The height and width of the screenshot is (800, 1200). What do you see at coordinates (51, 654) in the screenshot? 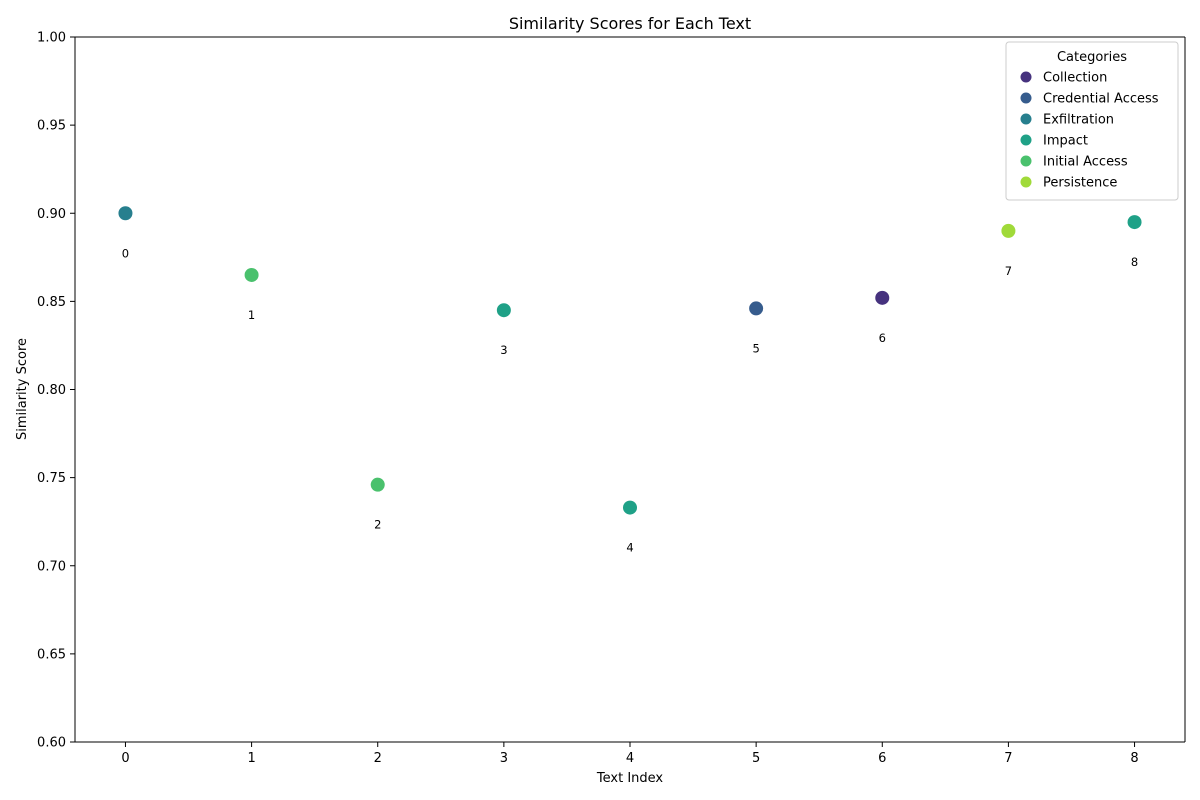
I see `y-tick-label: 0.65` at bounding box center [51, 654].